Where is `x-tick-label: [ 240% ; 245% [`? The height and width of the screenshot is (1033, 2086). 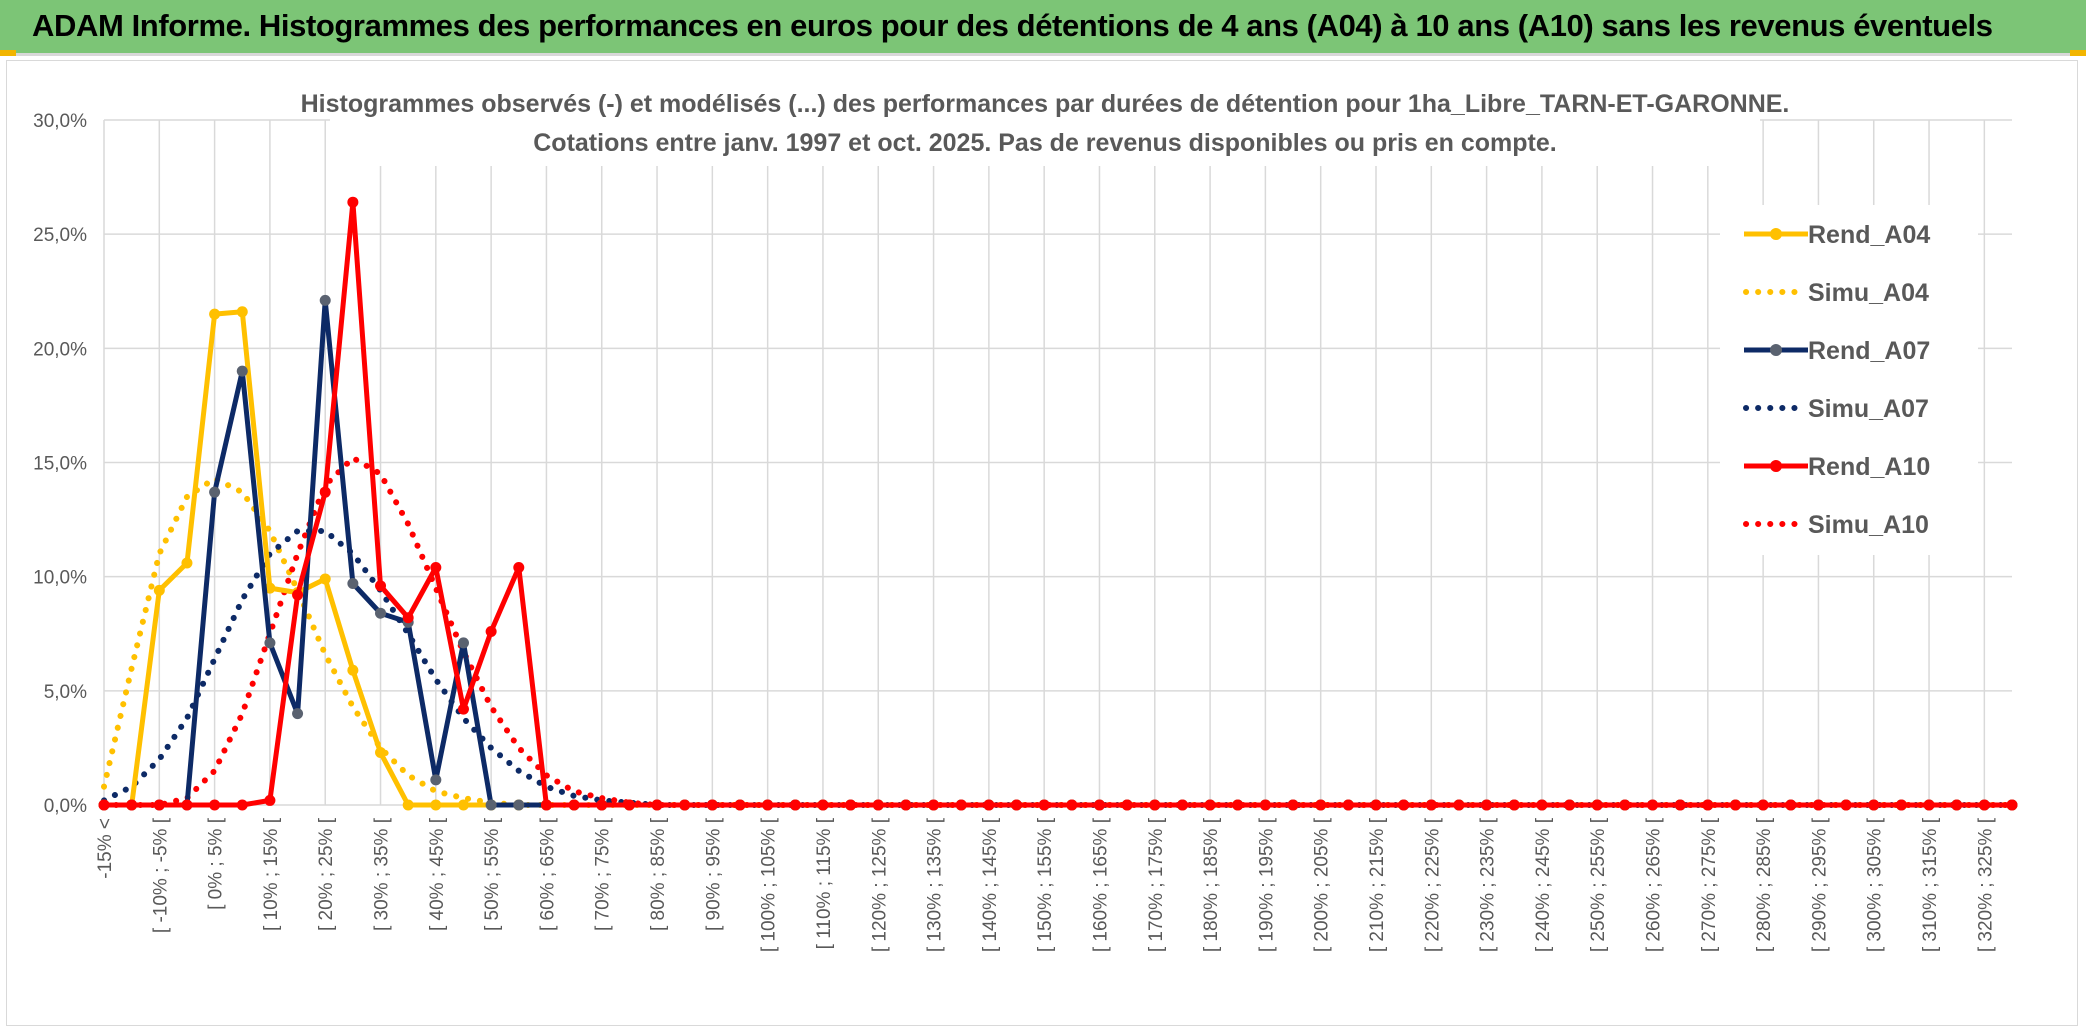
x-tick-label: [ 240% ; 245% [ is located at coordinates (1543, 884).